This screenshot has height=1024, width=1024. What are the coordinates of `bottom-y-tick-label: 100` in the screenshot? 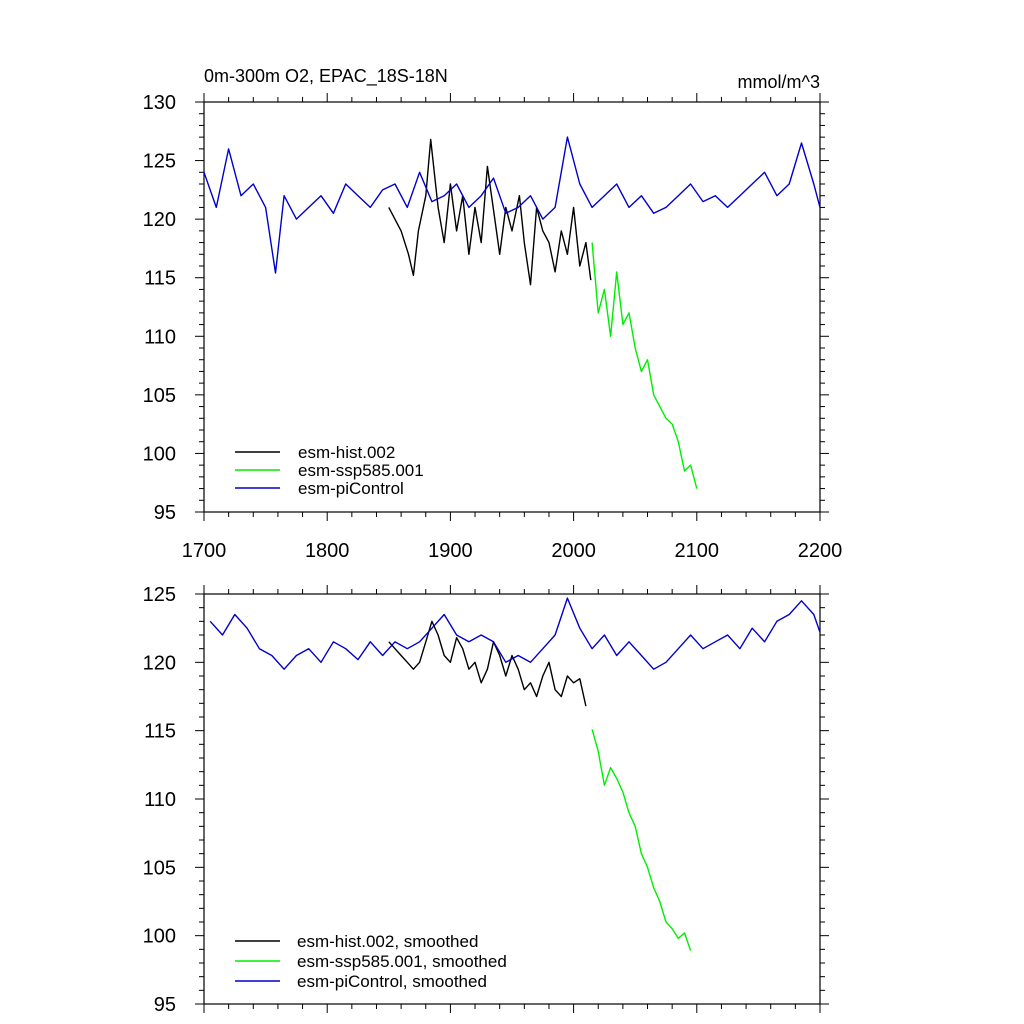 It's located at (159, 937).